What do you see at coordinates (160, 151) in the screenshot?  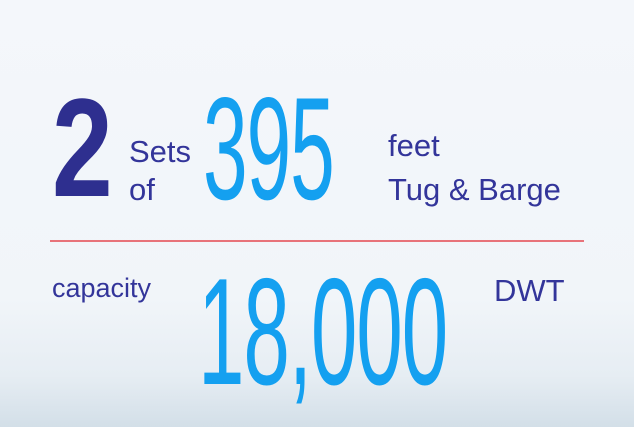 I see `sets-label: Sets` at bounding box center [160, 151].